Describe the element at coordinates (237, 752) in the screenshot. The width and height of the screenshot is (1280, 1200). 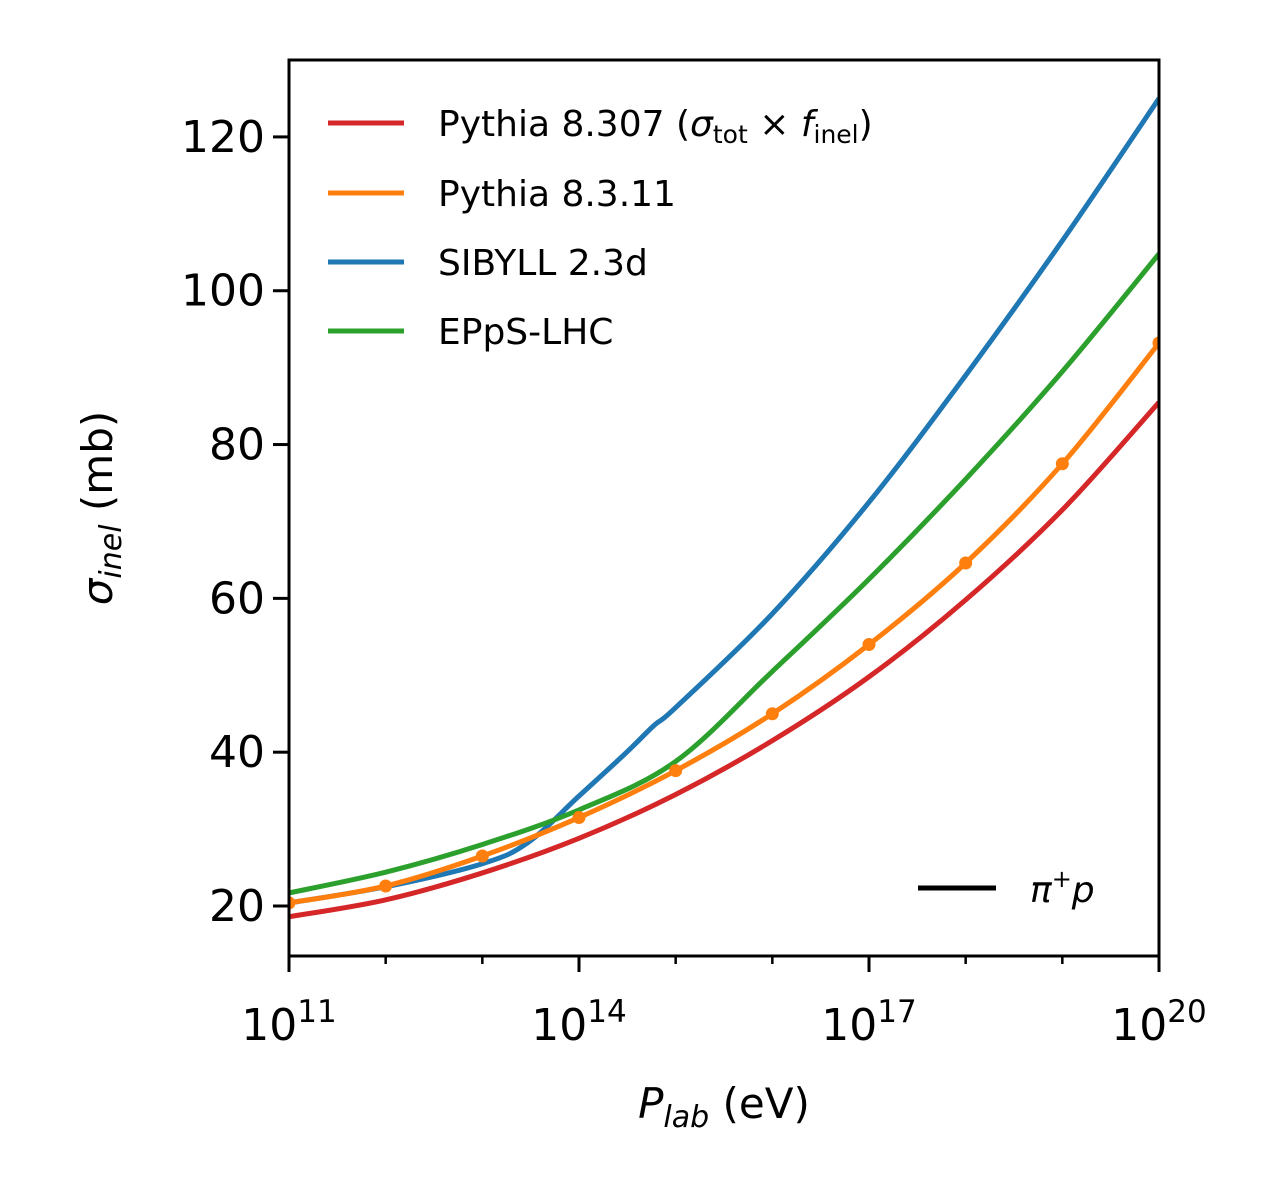
I see `y-tick-label: 40` at that location.